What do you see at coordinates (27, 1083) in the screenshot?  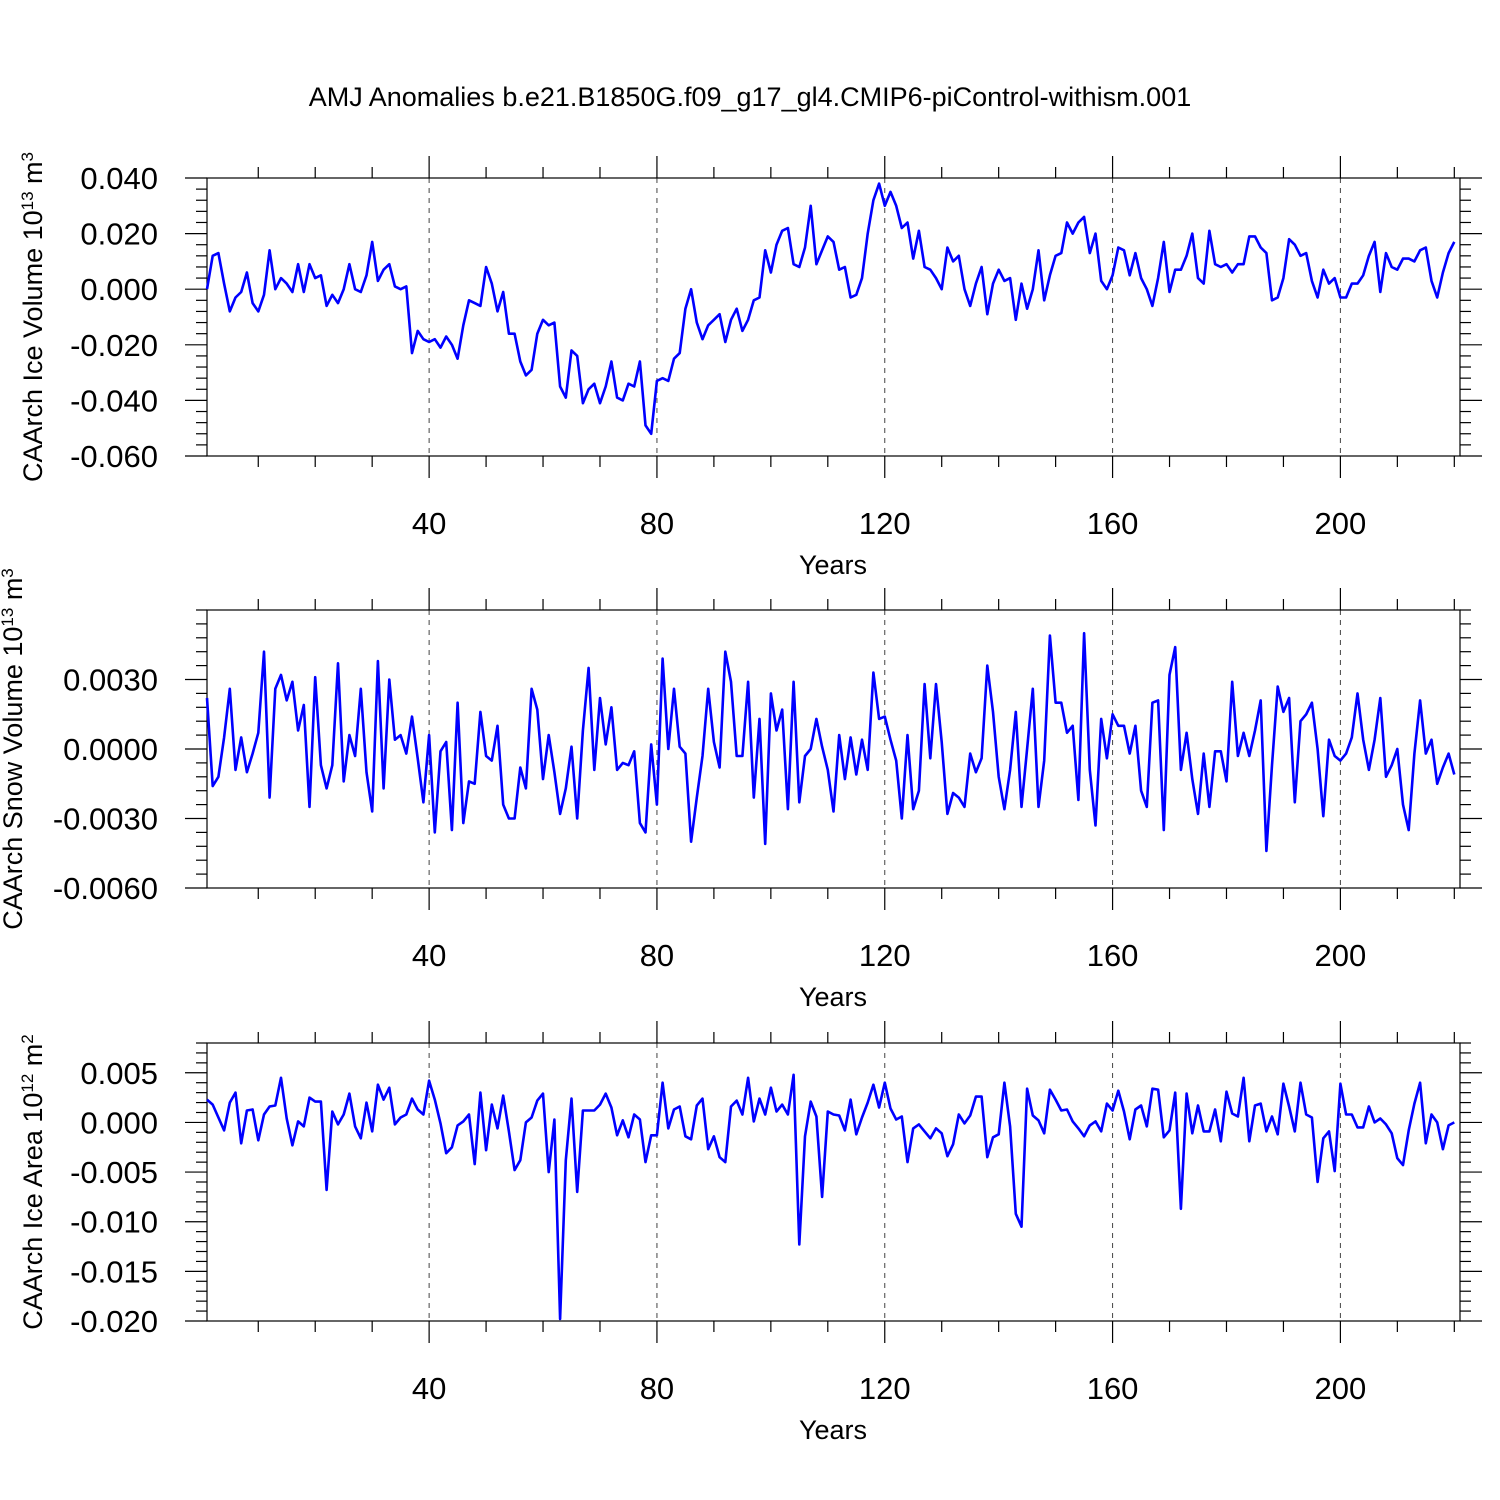 I see `y-axis-label-exponent: 12` at bounding box center [27, 1083].